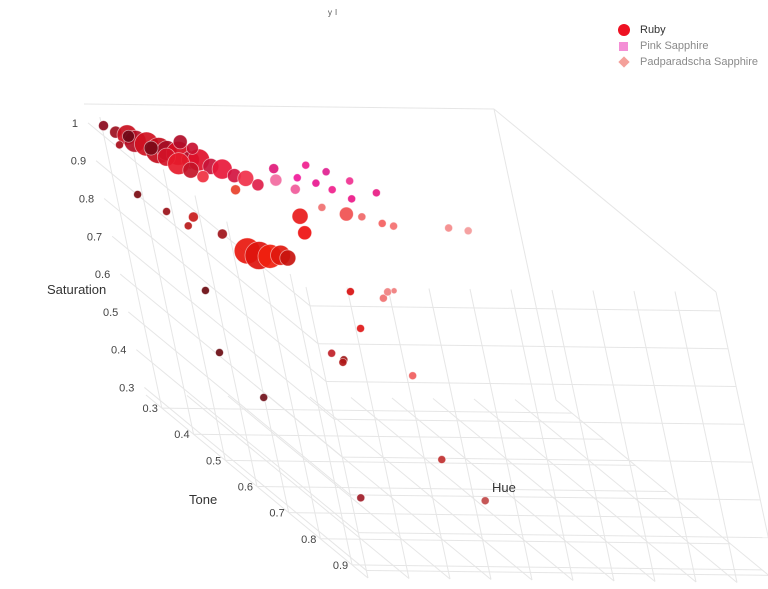 This screenshot has width=768, height=589. Describe the element at coordinates (86, 199) in the screenshot. I see `saturation-tick-label: 0.8` at that location.